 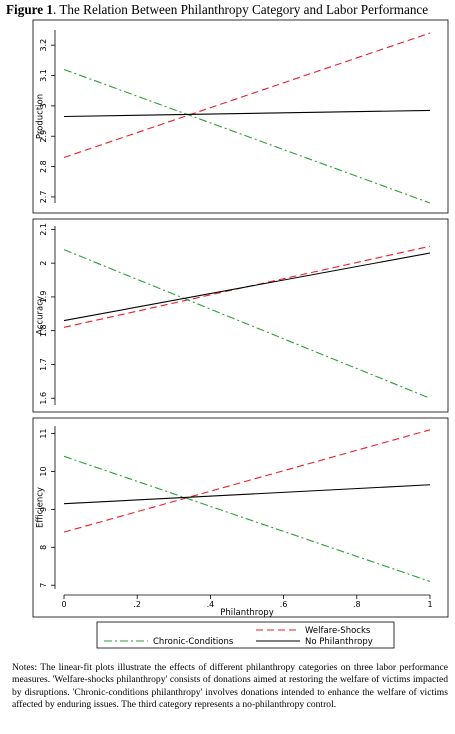 I want to click on y-tick-label: 3.2, so click(x=43, y=45).